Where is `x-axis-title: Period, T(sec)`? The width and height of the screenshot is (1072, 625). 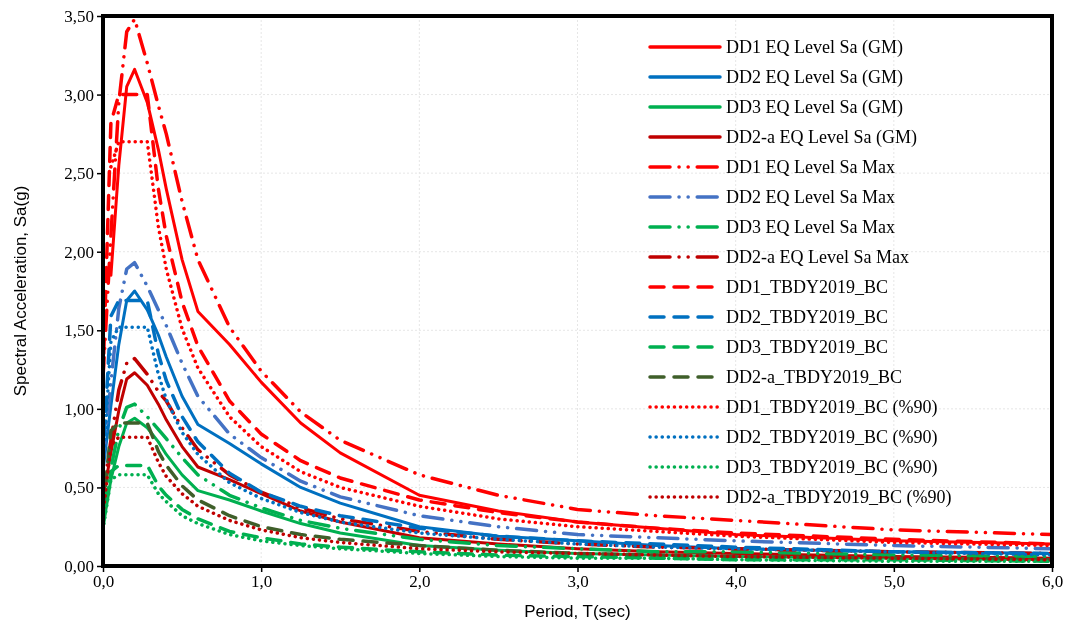
x-axis-title: Period, T(sec) is located at coordinates (577, 611).